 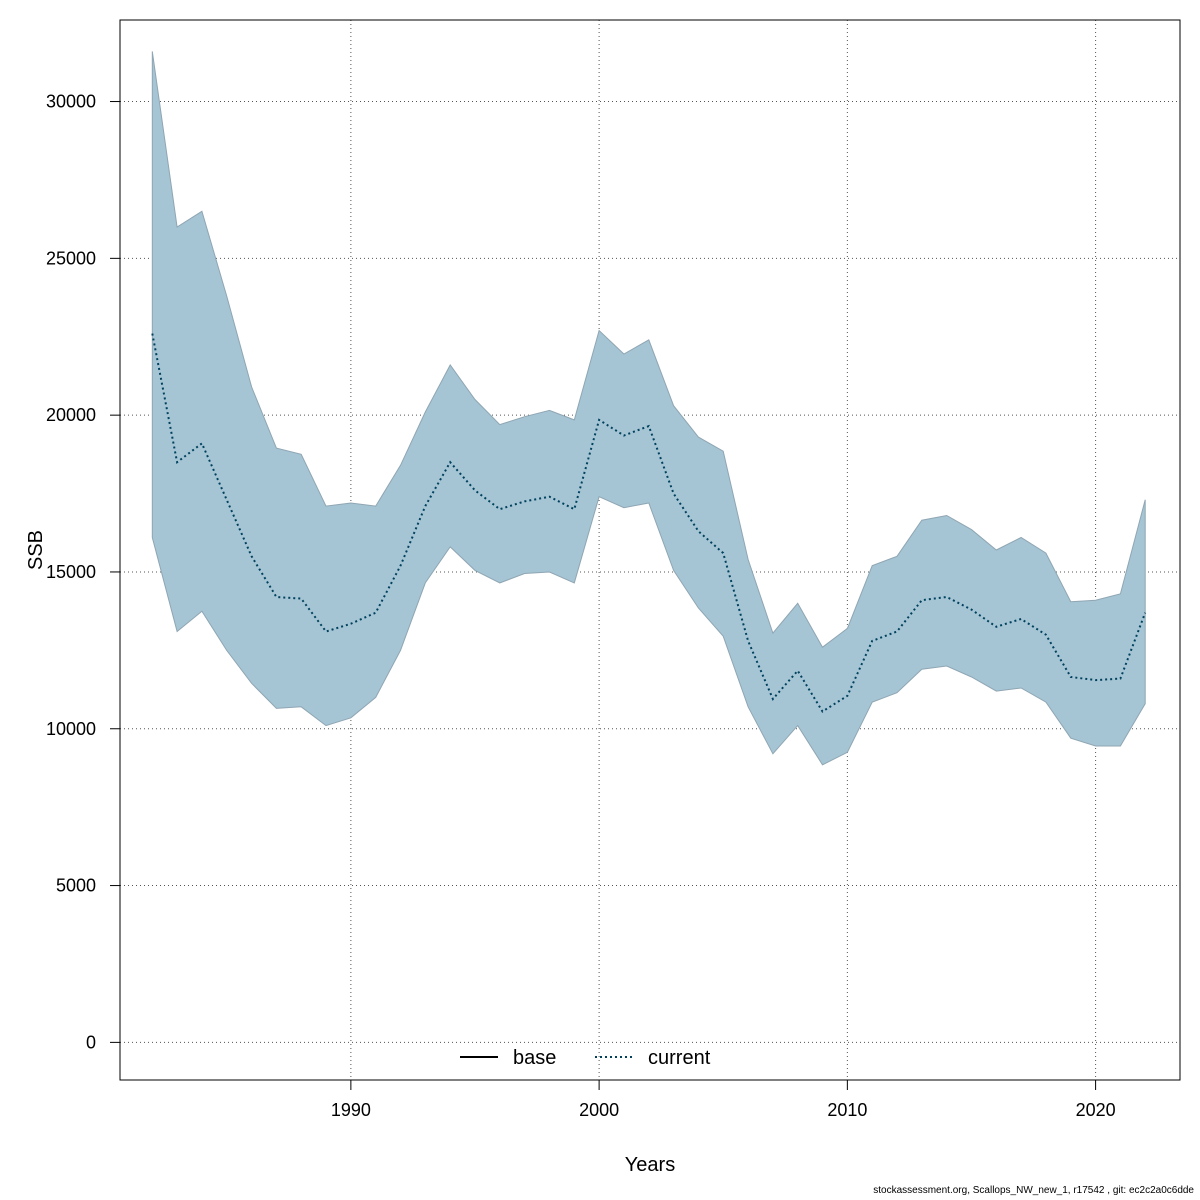 What do you see at coordinates (650, 1165) in the screenshot?
I see `x-axis-title: Years` at bounding box center [650, 1165].